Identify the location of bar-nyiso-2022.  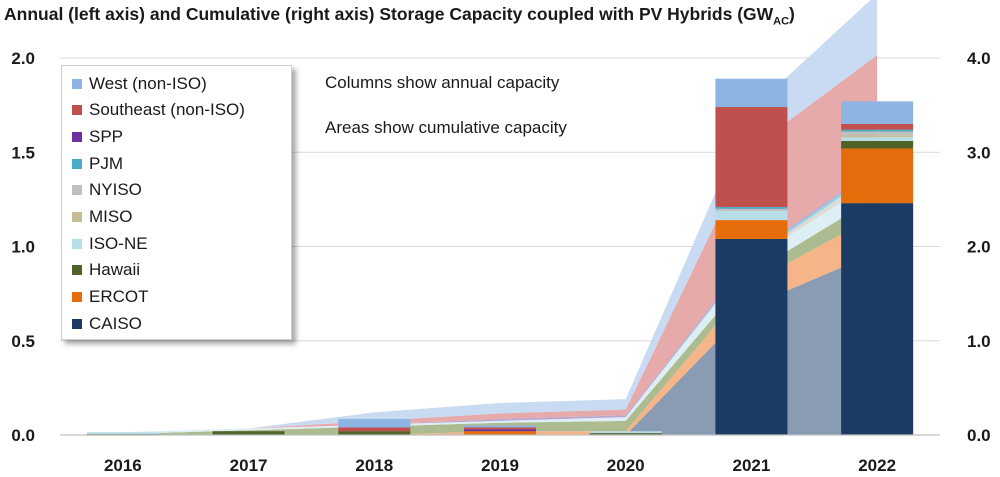
(877, 133).